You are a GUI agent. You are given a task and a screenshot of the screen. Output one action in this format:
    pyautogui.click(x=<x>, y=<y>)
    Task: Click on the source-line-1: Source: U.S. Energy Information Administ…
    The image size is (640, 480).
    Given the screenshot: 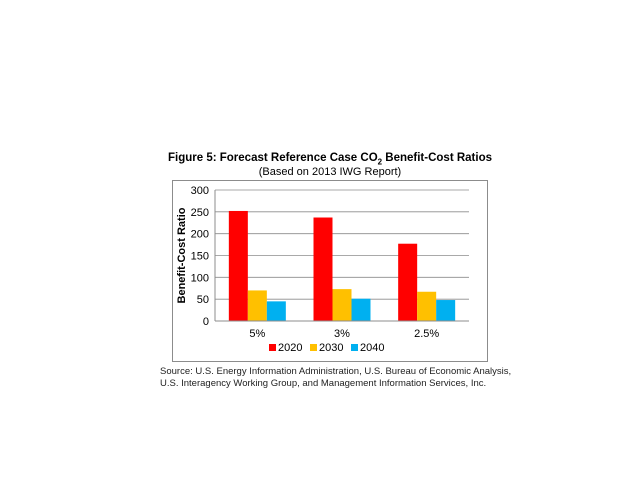 What is the action you would take?
    pyautogui.click(x=336, y=371)
    